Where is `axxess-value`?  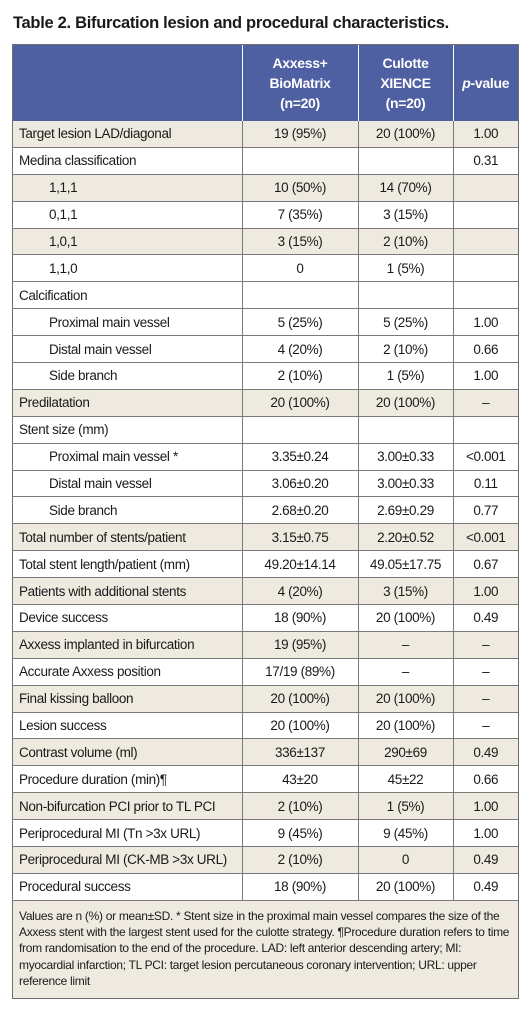
axxess-value is located at coordinates (299, 429).